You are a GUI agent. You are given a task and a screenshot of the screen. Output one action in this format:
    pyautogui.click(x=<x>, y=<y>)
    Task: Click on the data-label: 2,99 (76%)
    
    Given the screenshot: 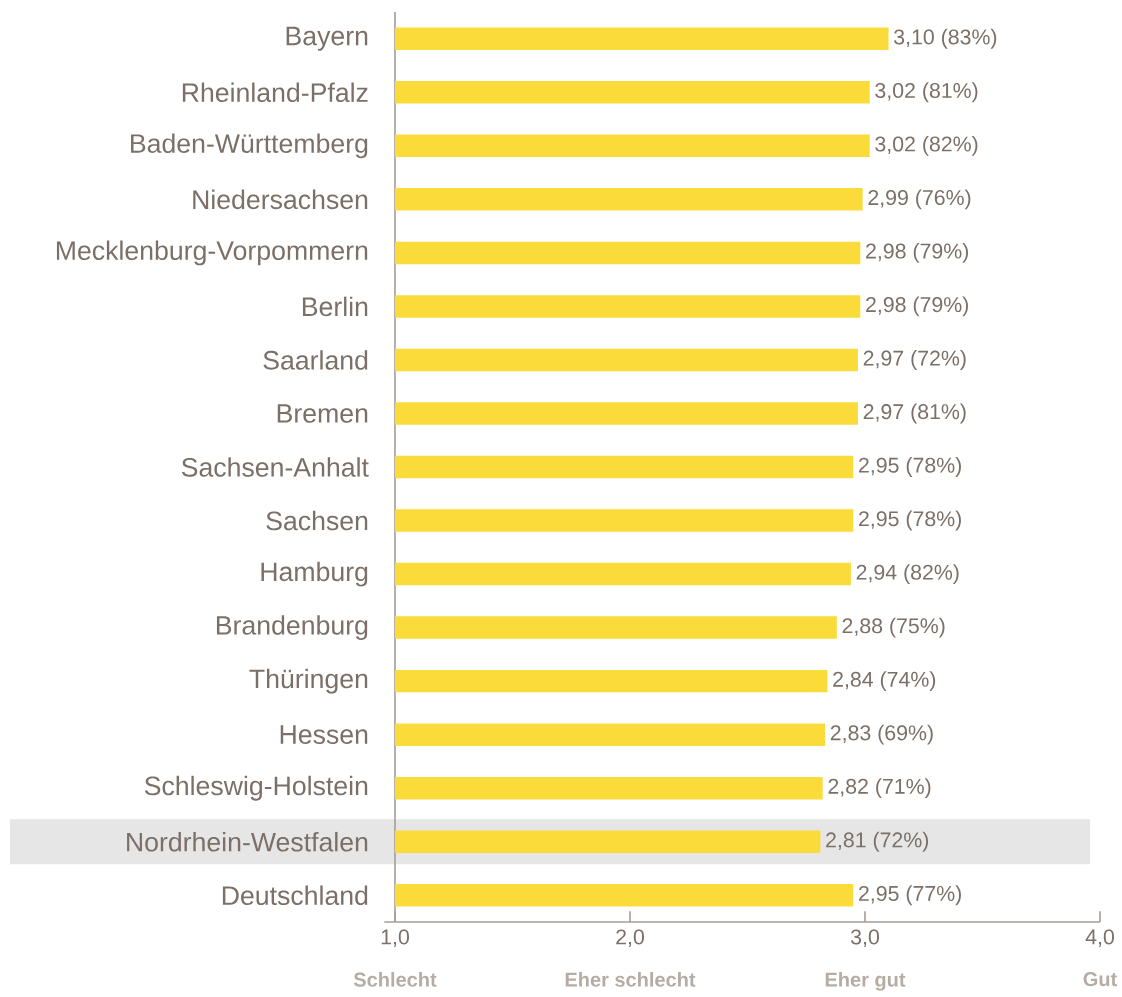 What is the action you would take?
    pyautogui.click(x=919, y=199)
    